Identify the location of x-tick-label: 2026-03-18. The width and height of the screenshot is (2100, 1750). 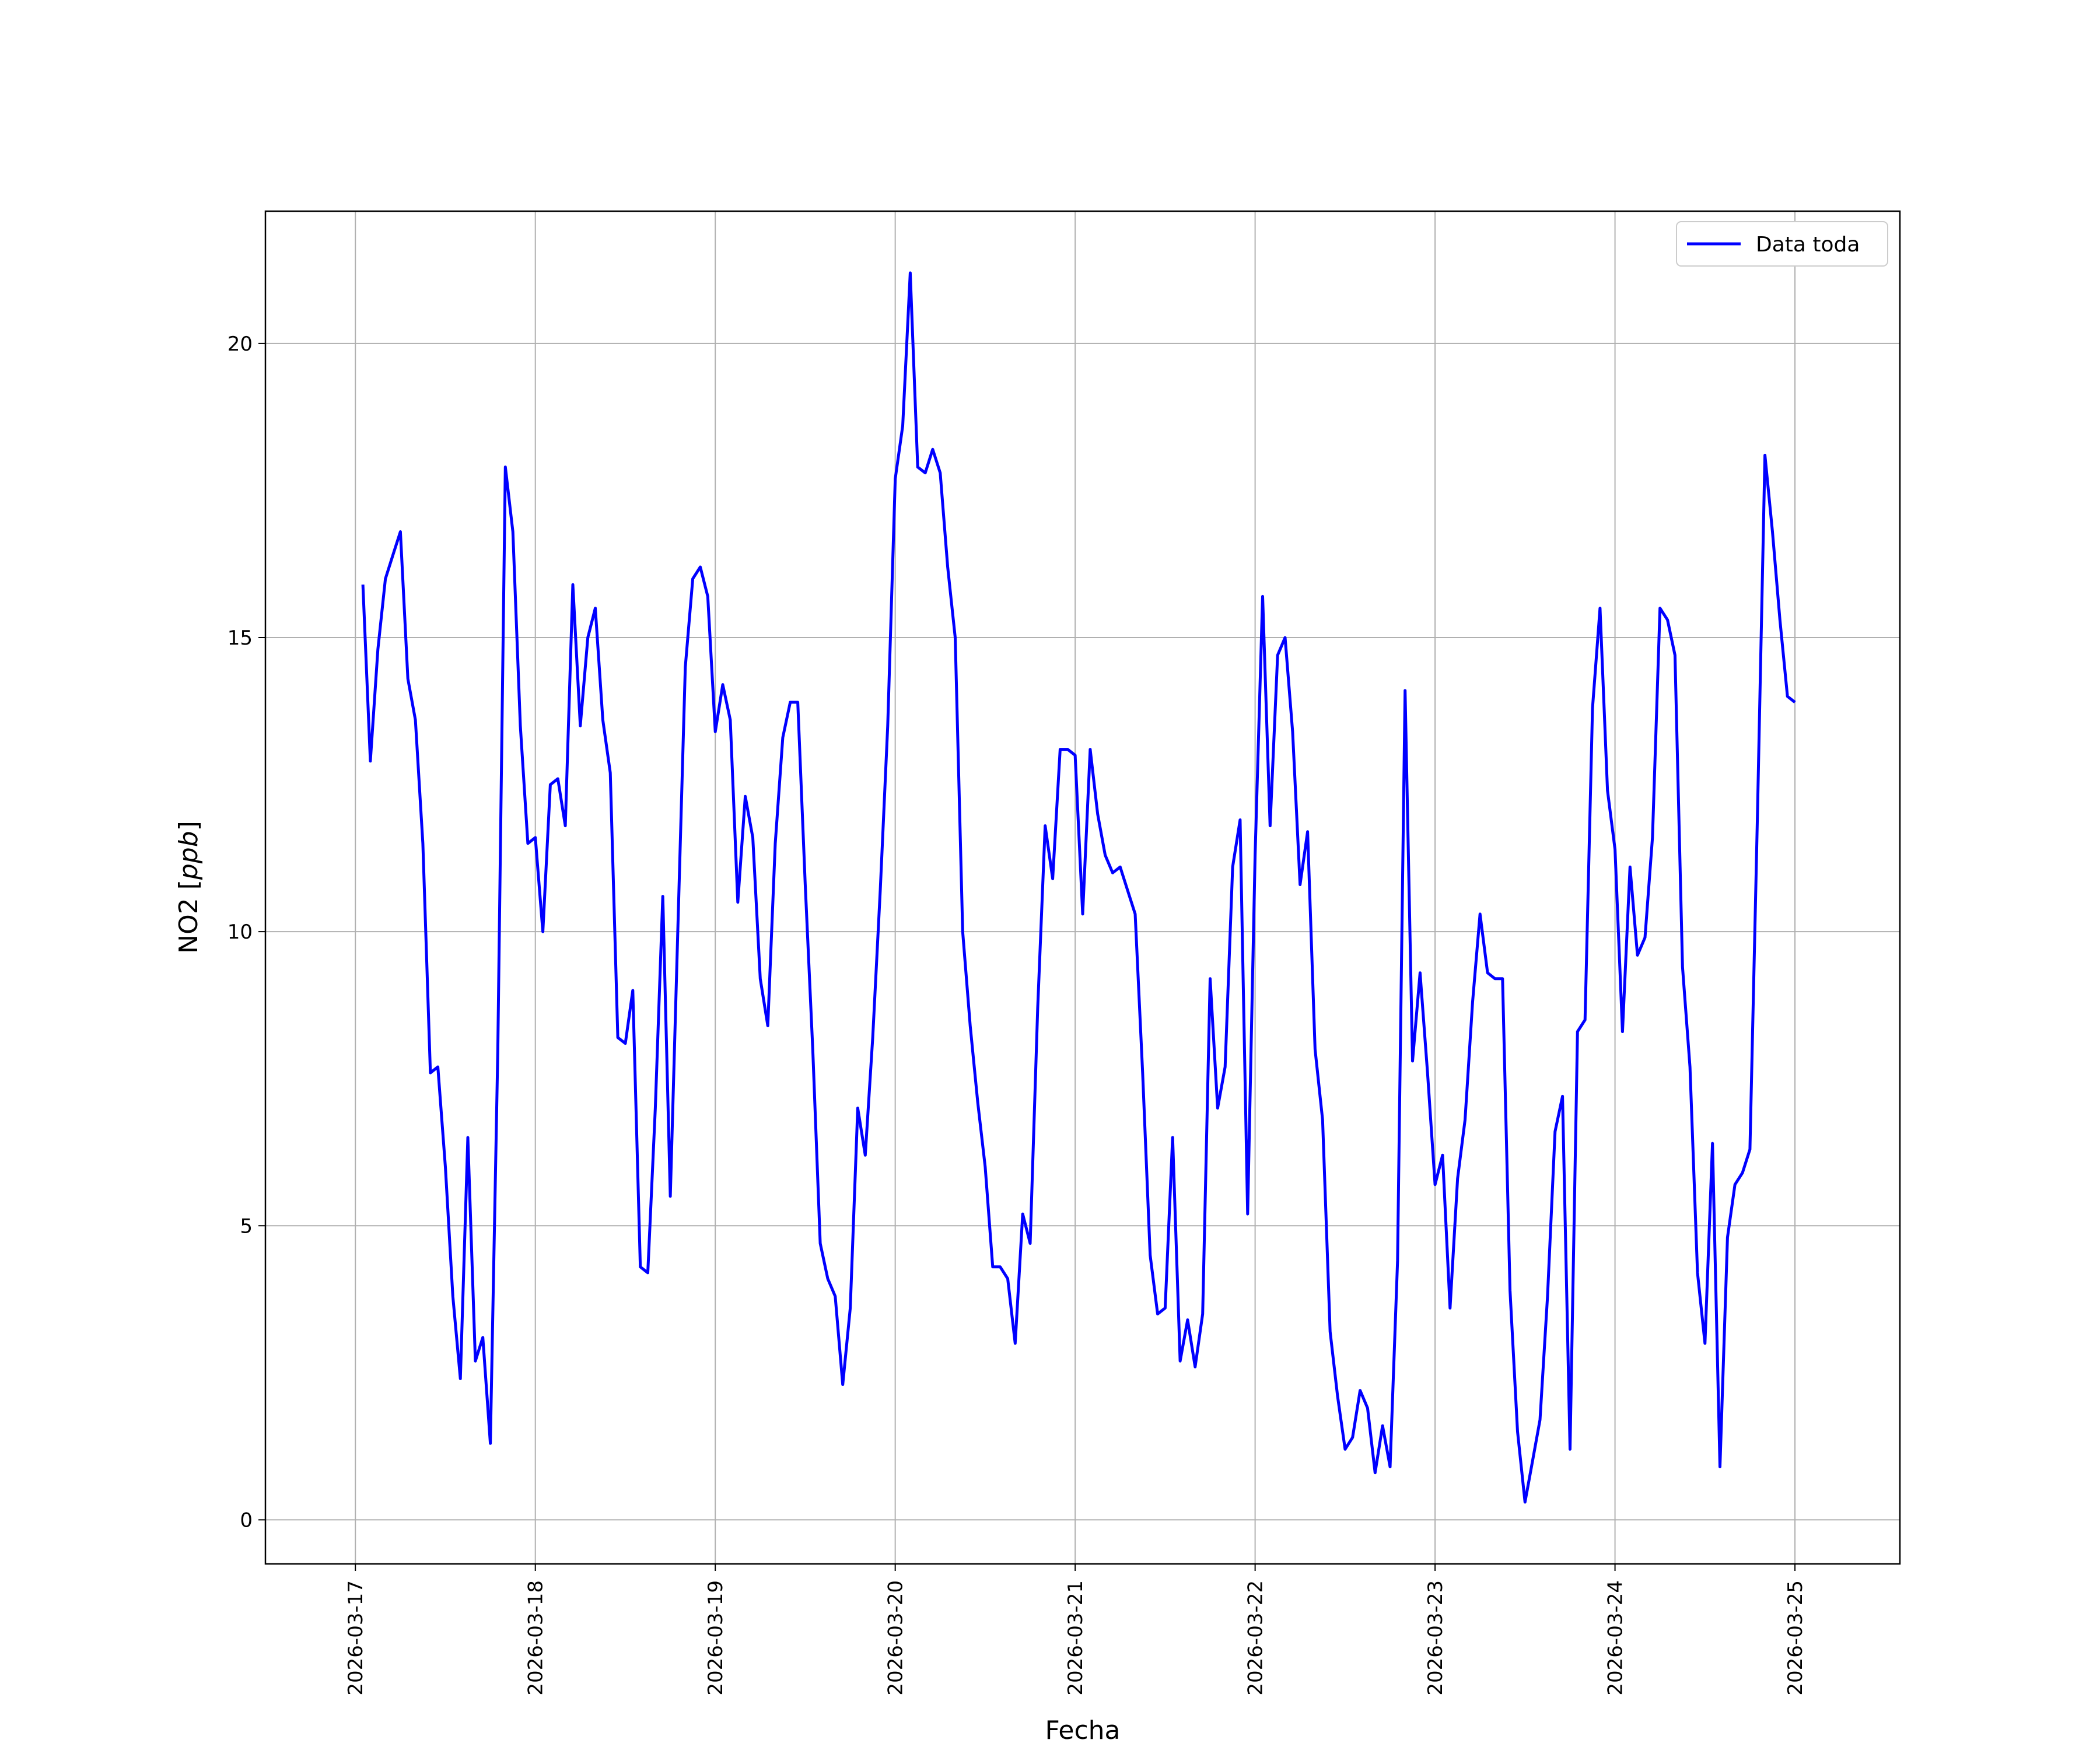
(536, 1638).